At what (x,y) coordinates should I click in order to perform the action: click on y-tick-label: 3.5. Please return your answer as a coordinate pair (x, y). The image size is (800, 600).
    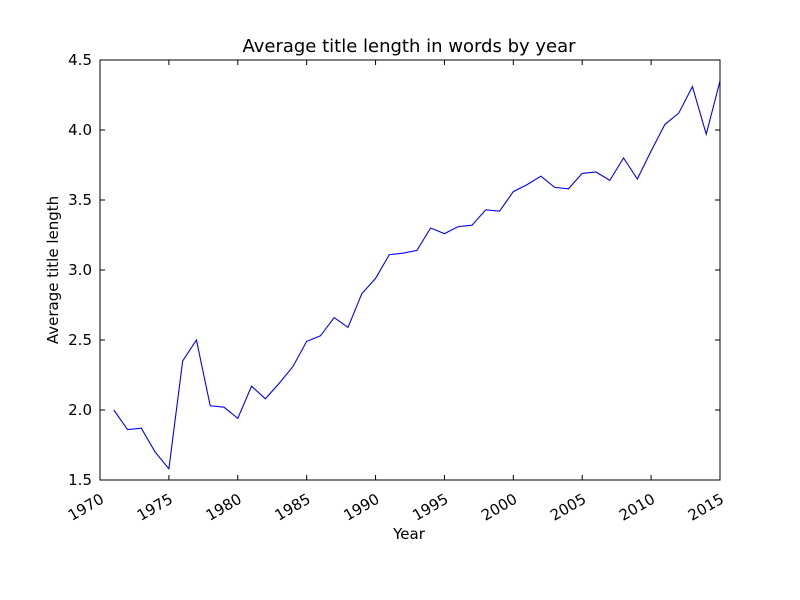
    Looking at the image, I should click on (80, 200).